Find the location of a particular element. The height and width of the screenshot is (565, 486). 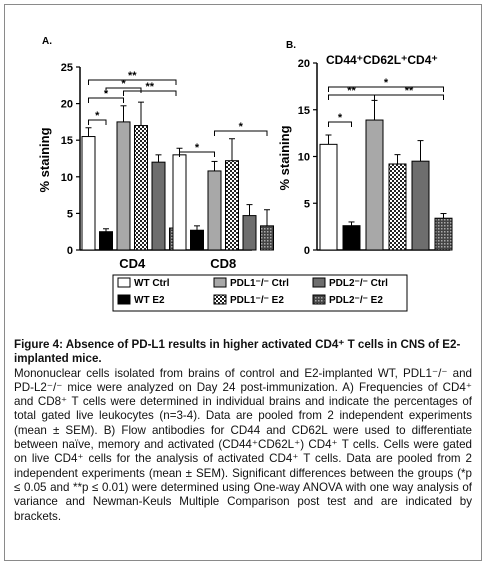

panel-b-ytick-label: 0 is located at coordinates (307, 251).